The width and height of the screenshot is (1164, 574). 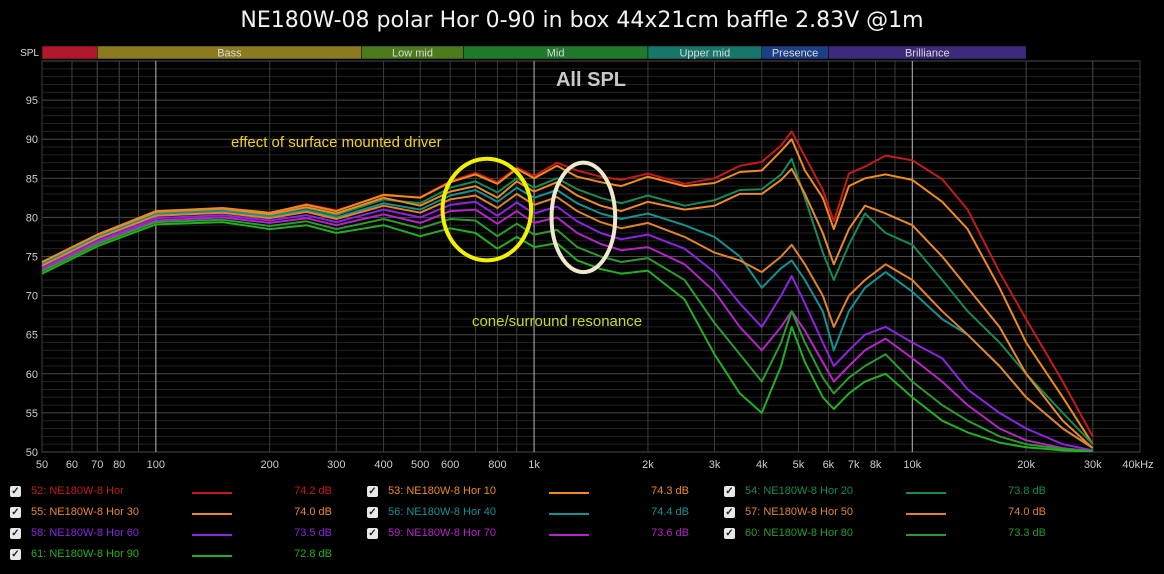 What do you see at coordinates (829, 465) in the screenshot?
I see `x-tick-label: 6k` at bounding box center [829, 465].